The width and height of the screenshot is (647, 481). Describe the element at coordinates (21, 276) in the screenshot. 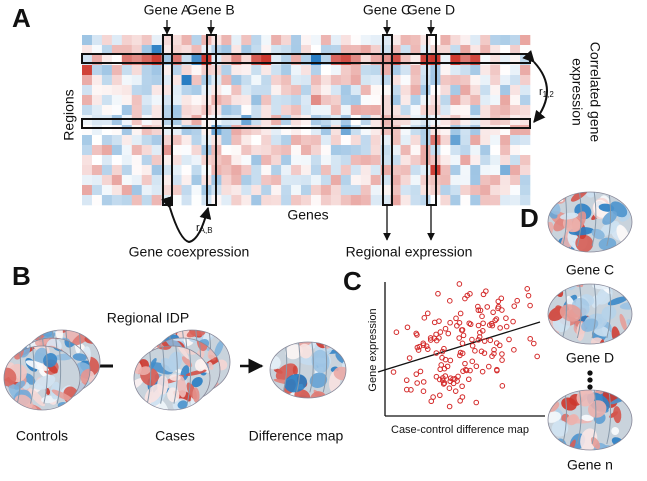

I see `panel-letter: B` at that location.